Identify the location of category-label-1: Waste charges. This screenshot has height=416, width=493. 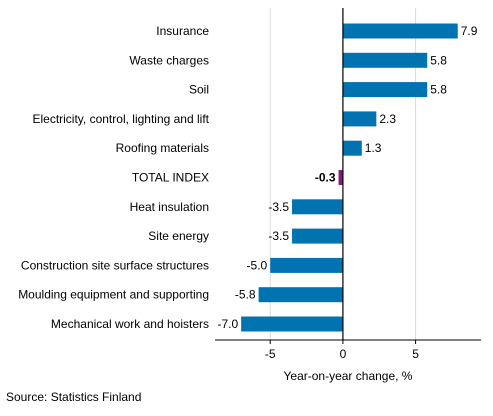
(169, 60).